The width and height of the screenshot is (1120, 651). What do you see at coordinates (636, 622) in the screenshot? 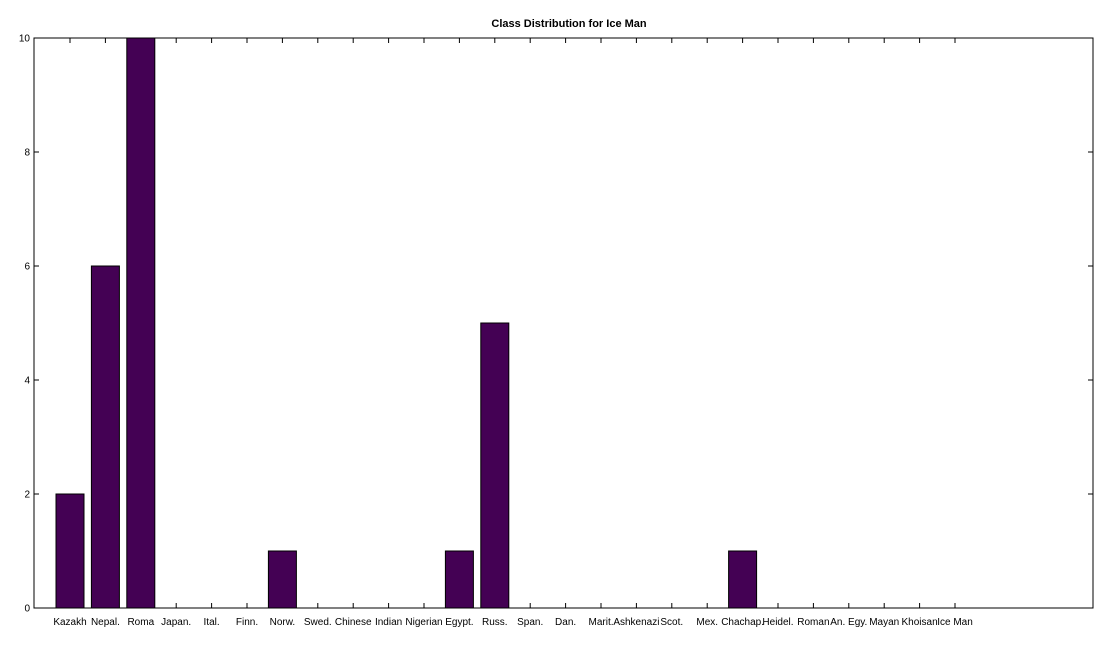
I see `x-tick-label: Ashkenazi` at bounding box center [636, 622].